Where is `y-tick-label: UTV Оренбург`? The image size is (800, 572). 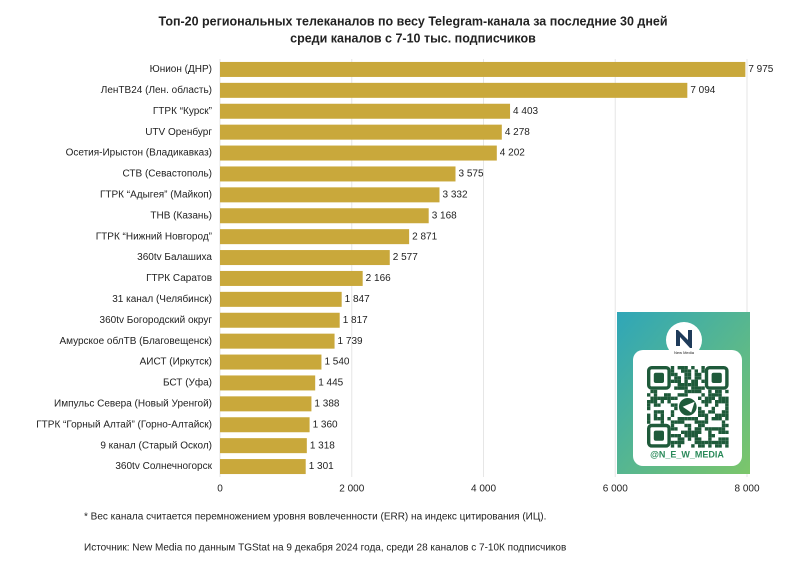
y-tick-label: UTV Оренбург is located at coordinates (178, 132).